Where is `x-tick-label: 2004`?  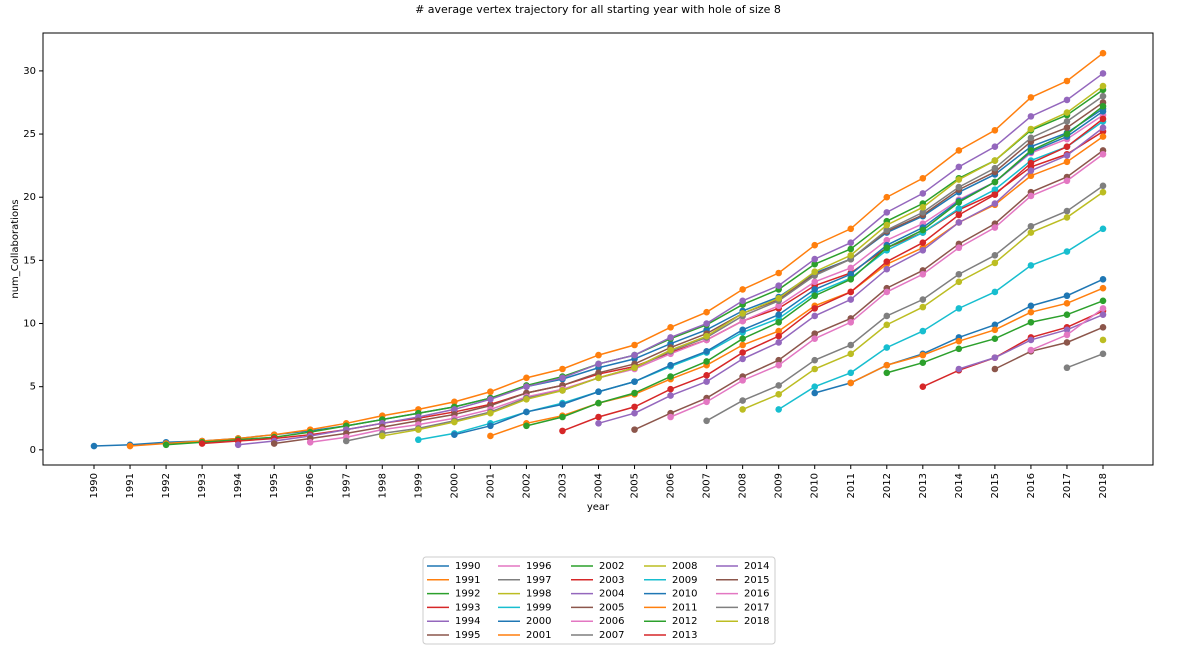 x-tick-label: 2004 is located at coordinates (599, 485).